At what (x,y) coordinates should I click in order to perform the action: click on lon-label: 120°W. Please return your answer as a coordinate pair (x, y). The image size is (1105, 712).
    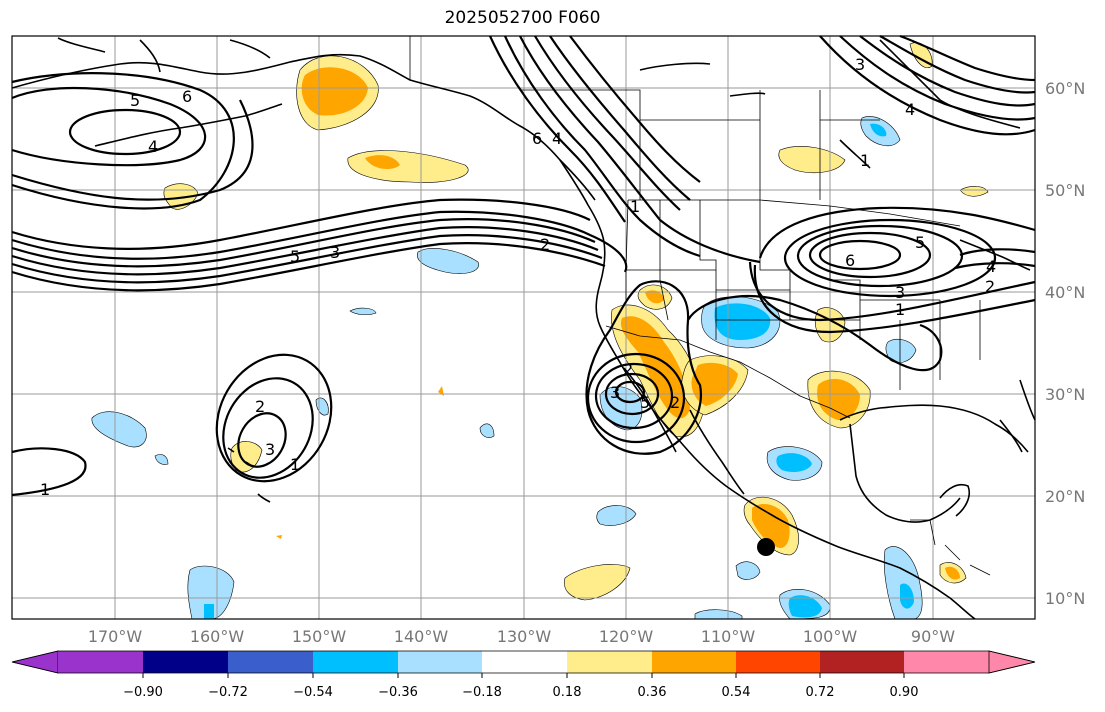
    Looking at the image, I should click on (626, 636).